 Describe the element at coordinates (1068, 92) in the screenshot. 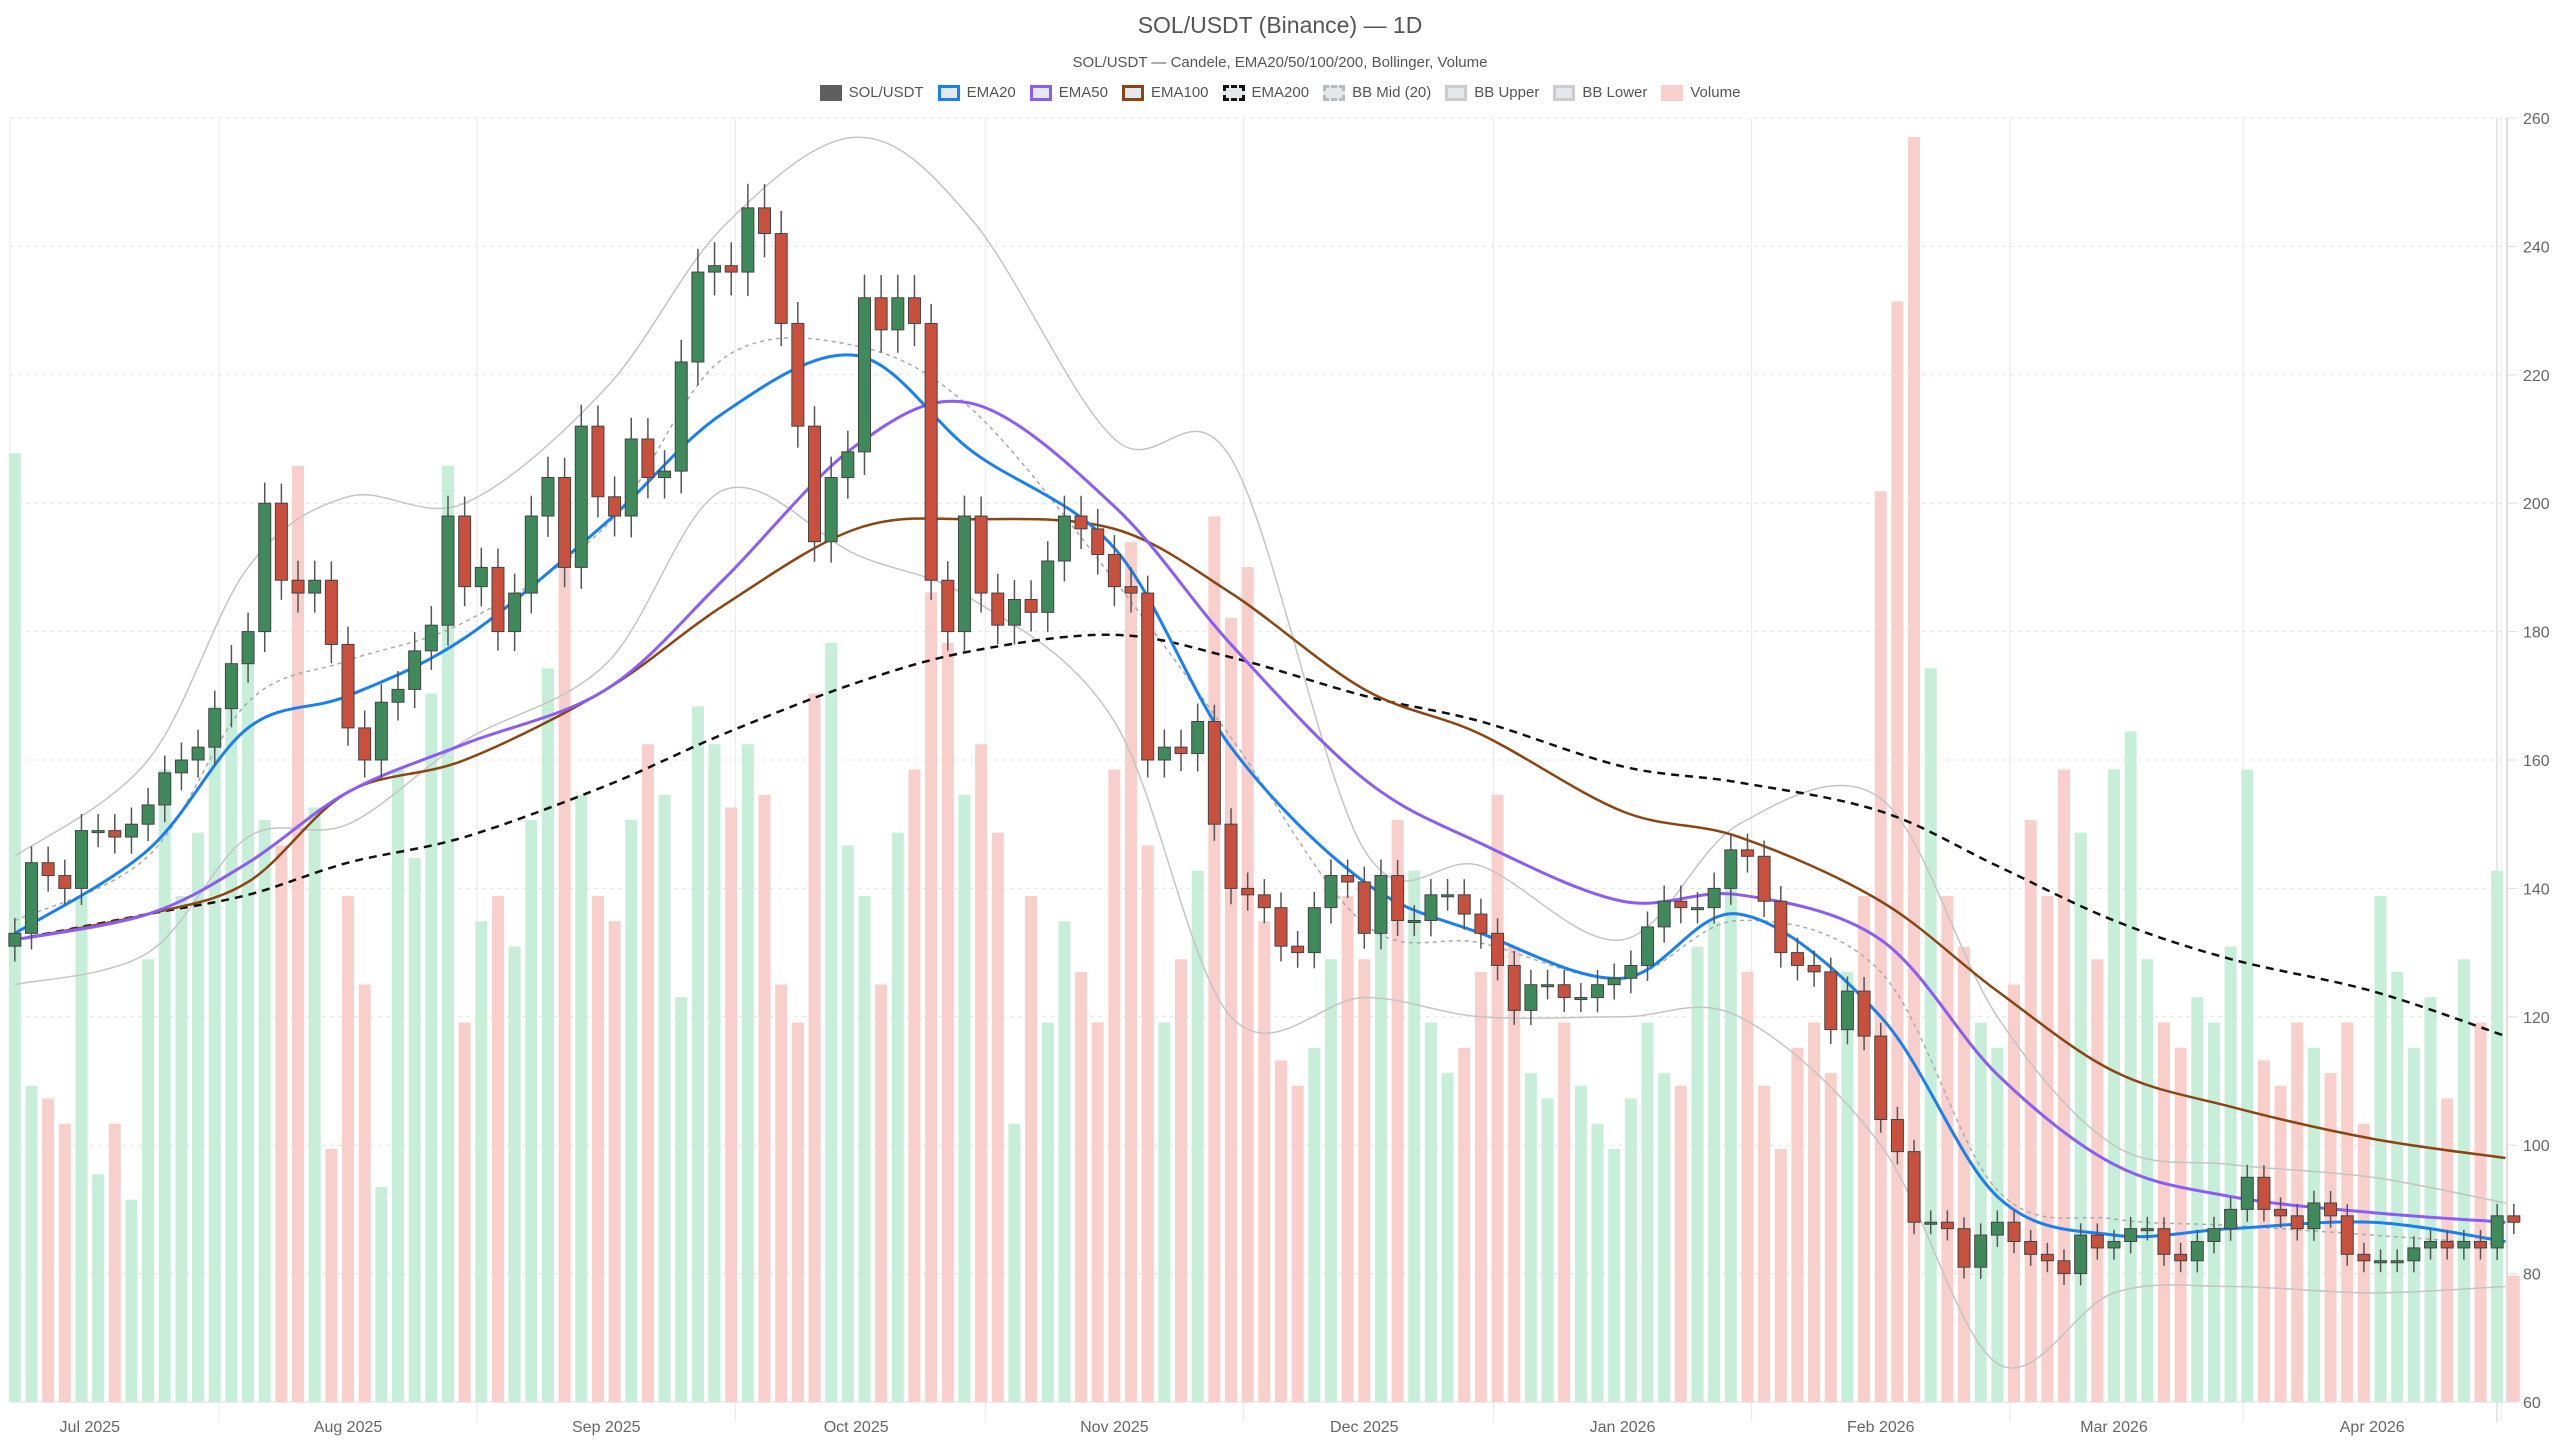

I see `legend-item-ema50: EMA50` at that location.